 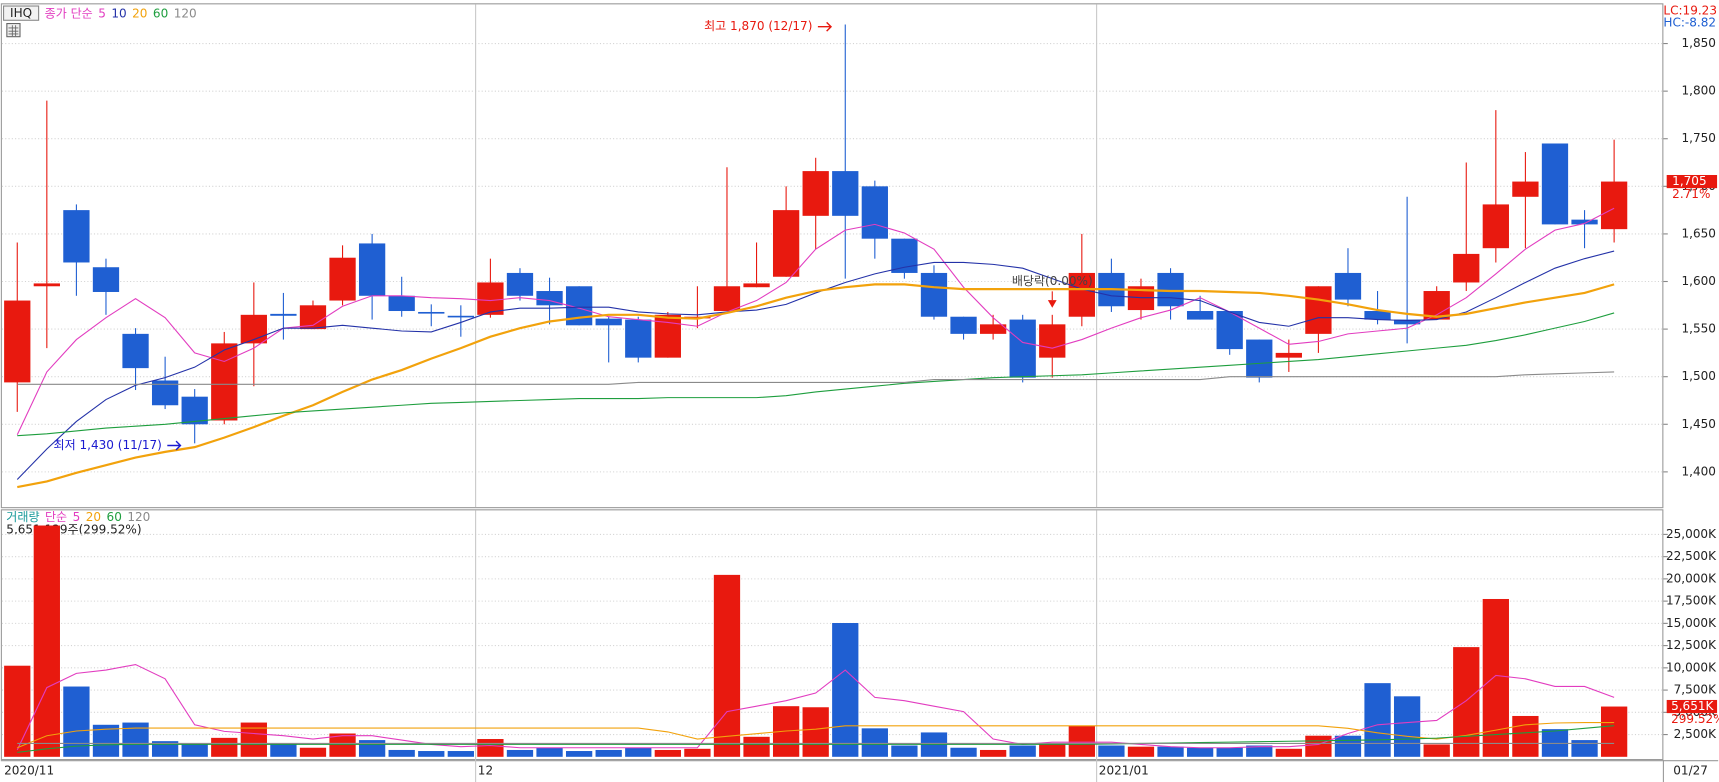 What do you see at coordinates (1690, 771) in the screenshot?
I see `last-date: 01/27` at bounding box center [1690, 771].